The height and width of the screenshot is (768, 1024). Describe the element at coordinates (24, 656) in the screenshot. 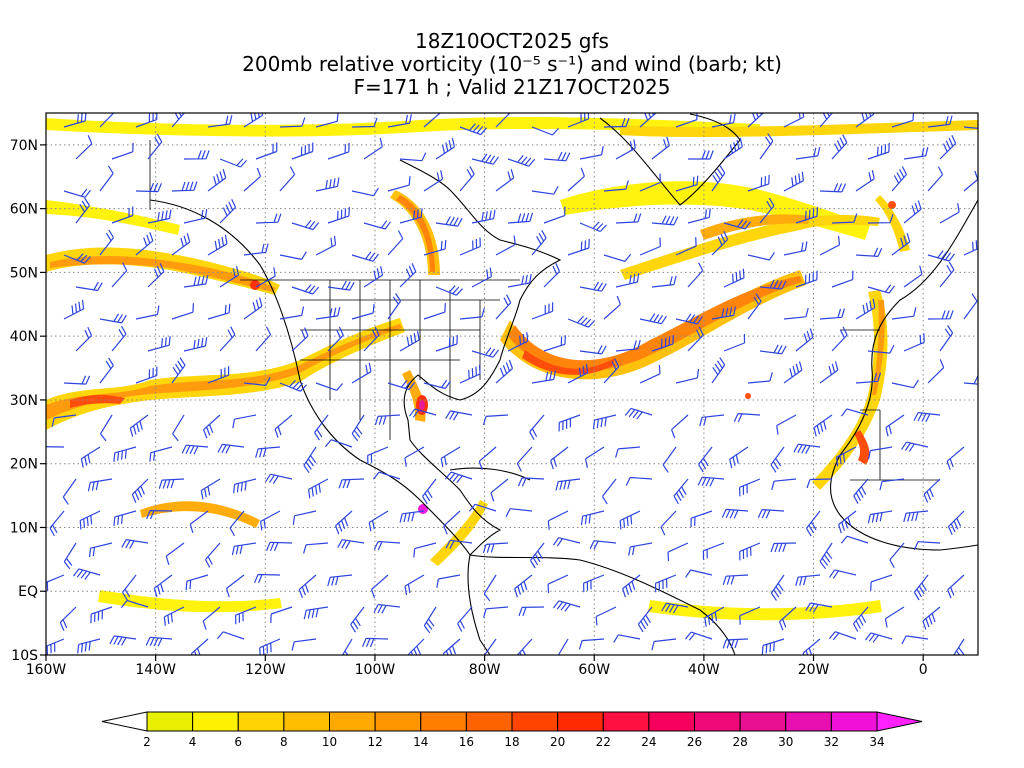

I see `lat-label: 10S` at that location.